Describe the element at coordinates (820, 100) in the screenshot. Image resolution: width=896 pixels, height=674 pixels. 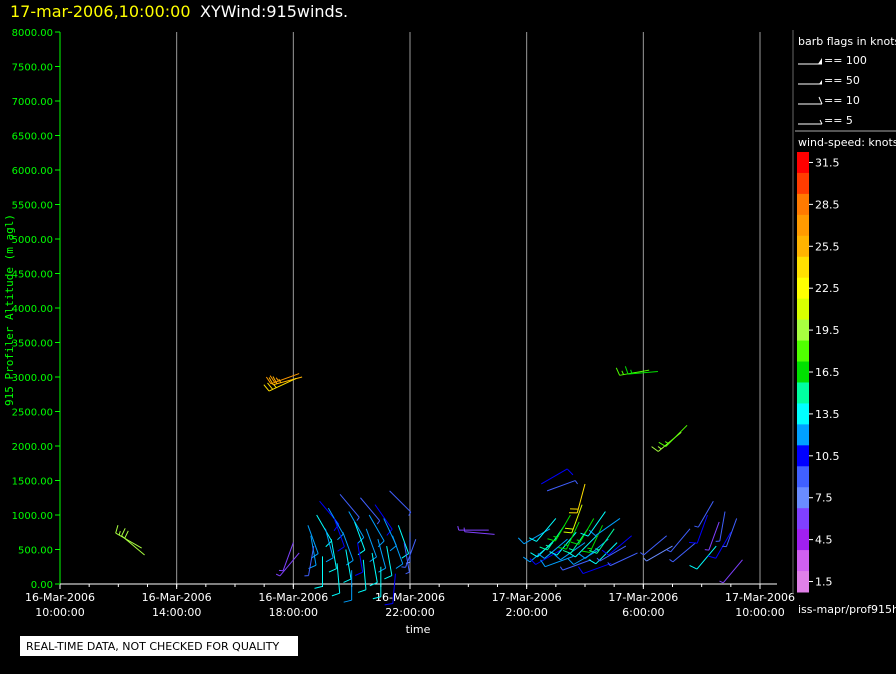
I see `legend-feather` at that location.